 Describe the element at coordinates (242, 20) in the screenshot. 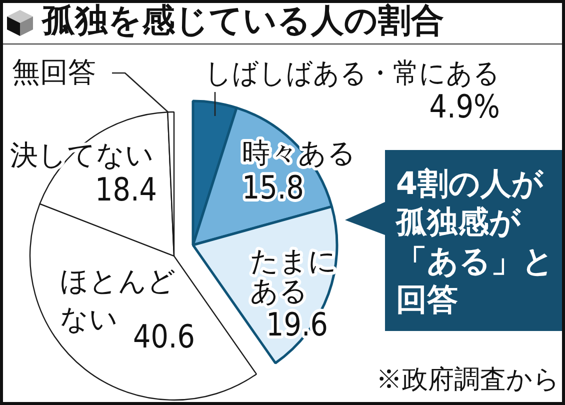

I see `chart-title: 孤独を感じている人の割合` at that location.